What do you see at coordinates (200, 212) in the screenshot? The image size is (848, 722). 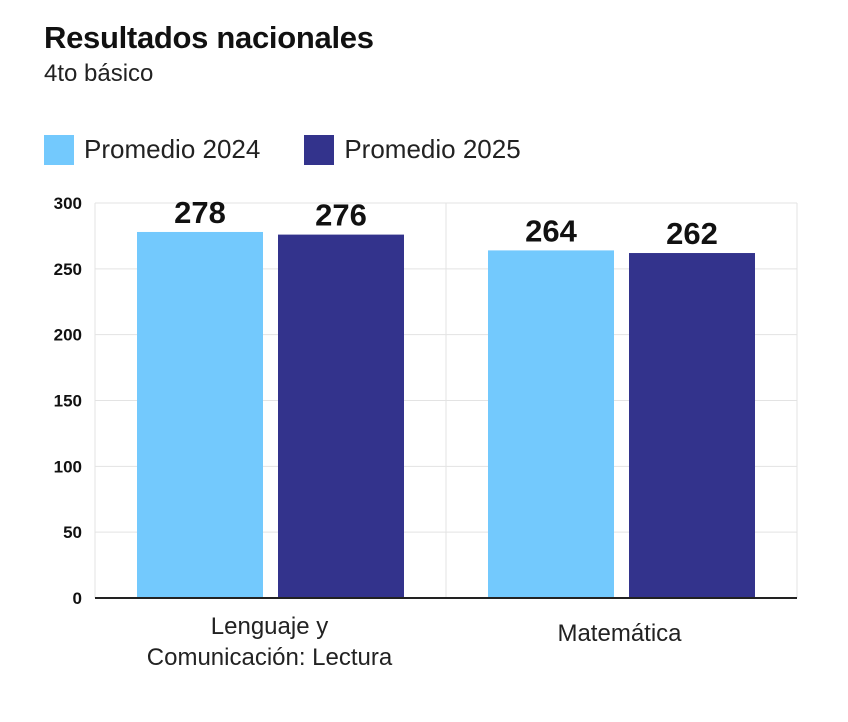 I see `data-label: 278` at bounding box center [200, 212].